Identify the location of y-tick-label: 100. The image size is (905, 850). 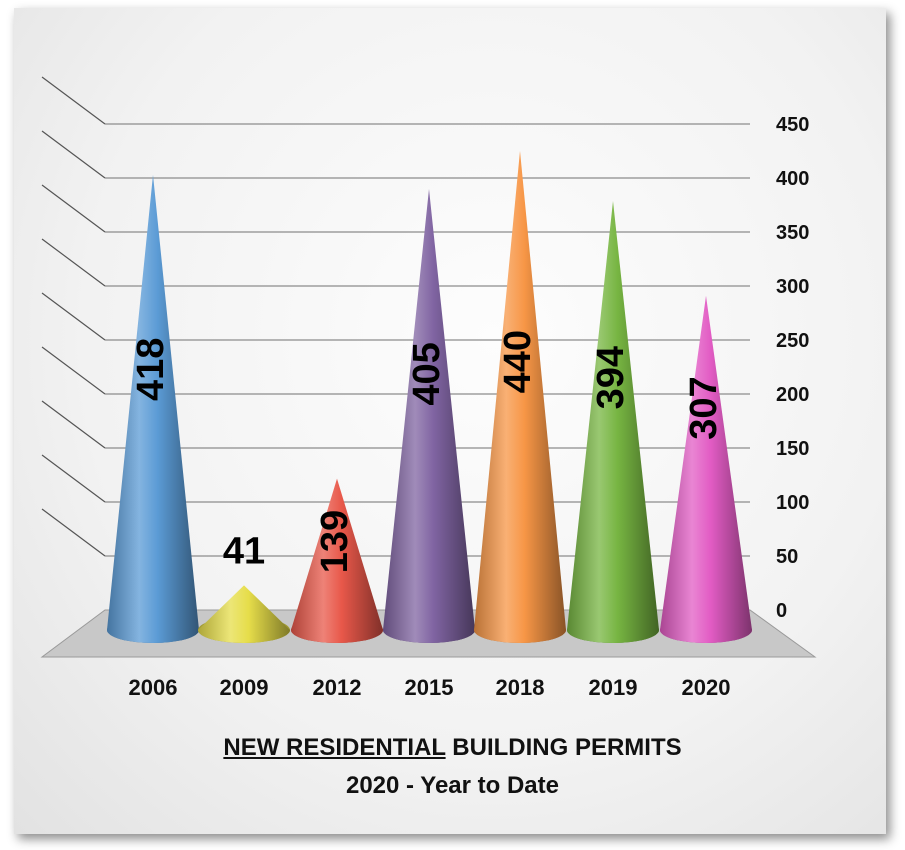
(792, 503).